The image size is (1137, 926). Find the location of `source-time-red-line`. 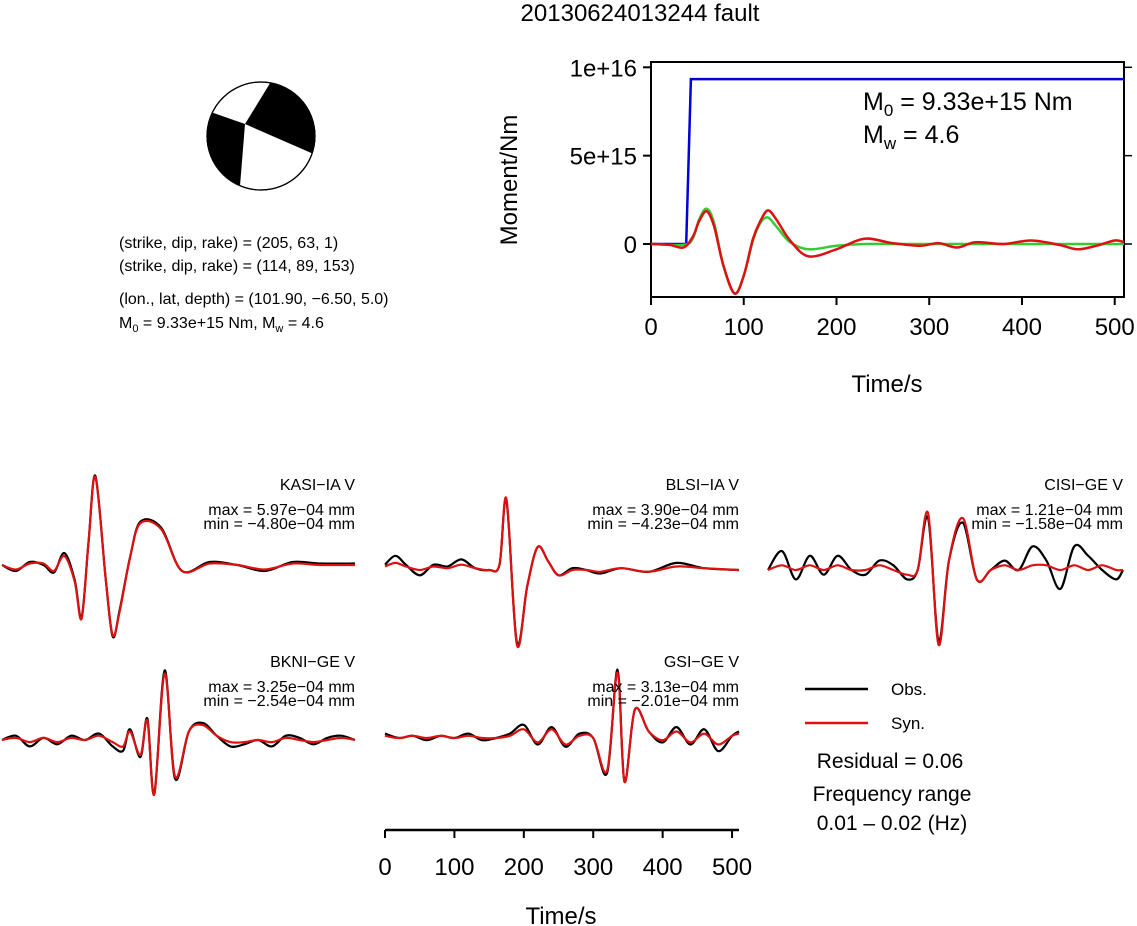

source-time-red-line is located at coordinates (887, 252).